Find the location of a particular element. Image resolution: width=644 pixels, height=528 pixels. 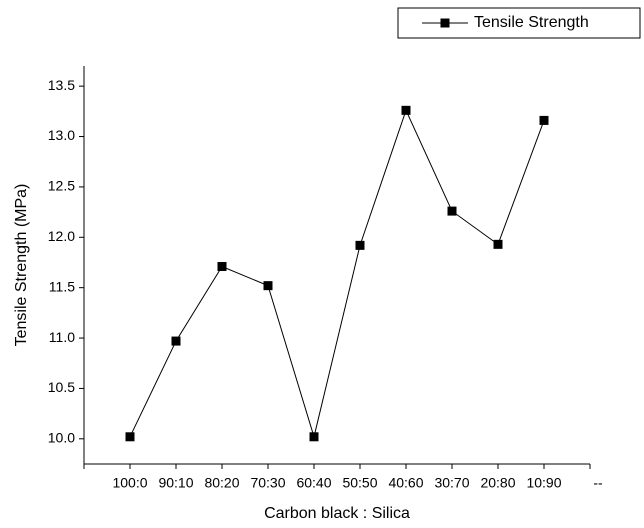

y-tick-label: 10.0 is located at coordinates (61, 438).